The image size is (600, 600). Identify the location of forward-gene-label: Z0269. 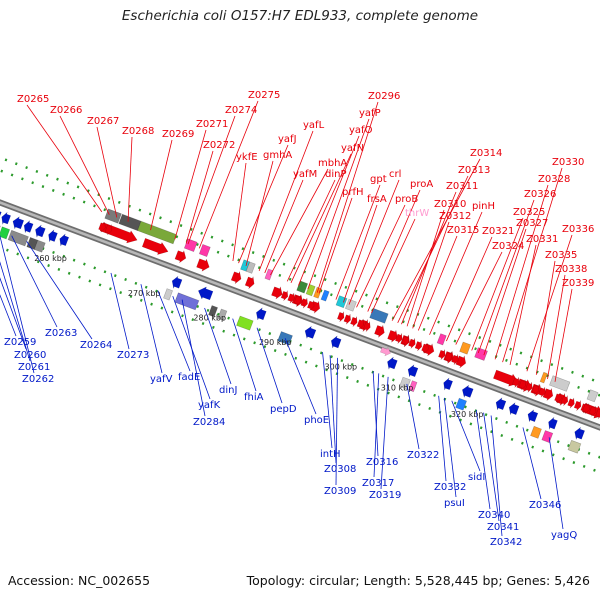
(178, 134).